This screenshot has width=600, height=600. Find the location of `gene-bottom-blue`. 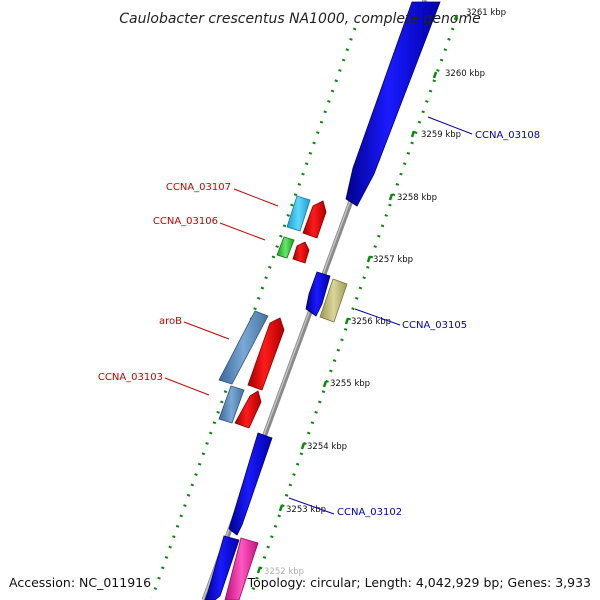

gene-bottom-blue is located at coordinates (222, 567).